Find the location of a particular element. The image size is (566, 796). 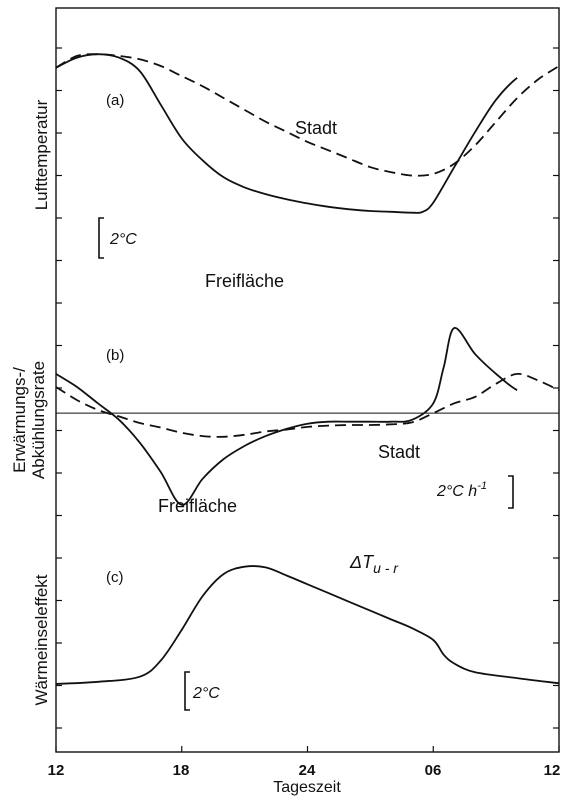

series-line-a-stadt is located at coordinates (307, 115).